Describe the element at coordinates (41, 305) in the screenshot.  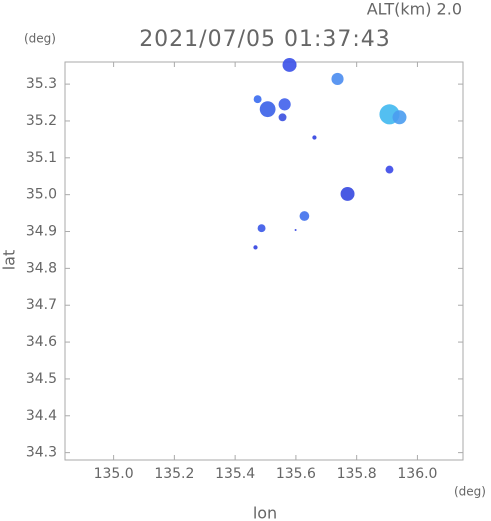
I see `y-tick-label: 34.7` at that location.